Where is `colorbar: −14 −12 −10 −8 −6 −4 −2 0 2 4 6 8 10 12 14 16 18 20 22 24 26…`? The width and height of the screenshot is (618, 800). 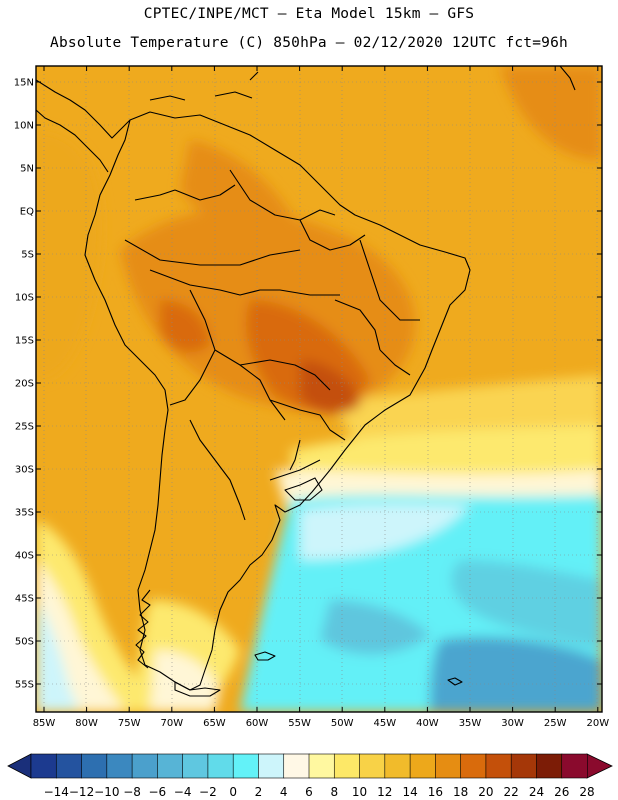
colorbar: −14 −12 −10 −8 −6 −4 −2 0 2 4 6 8 10 12 14 16 18 20 22 24 26… is located at coordinates (310, 776).